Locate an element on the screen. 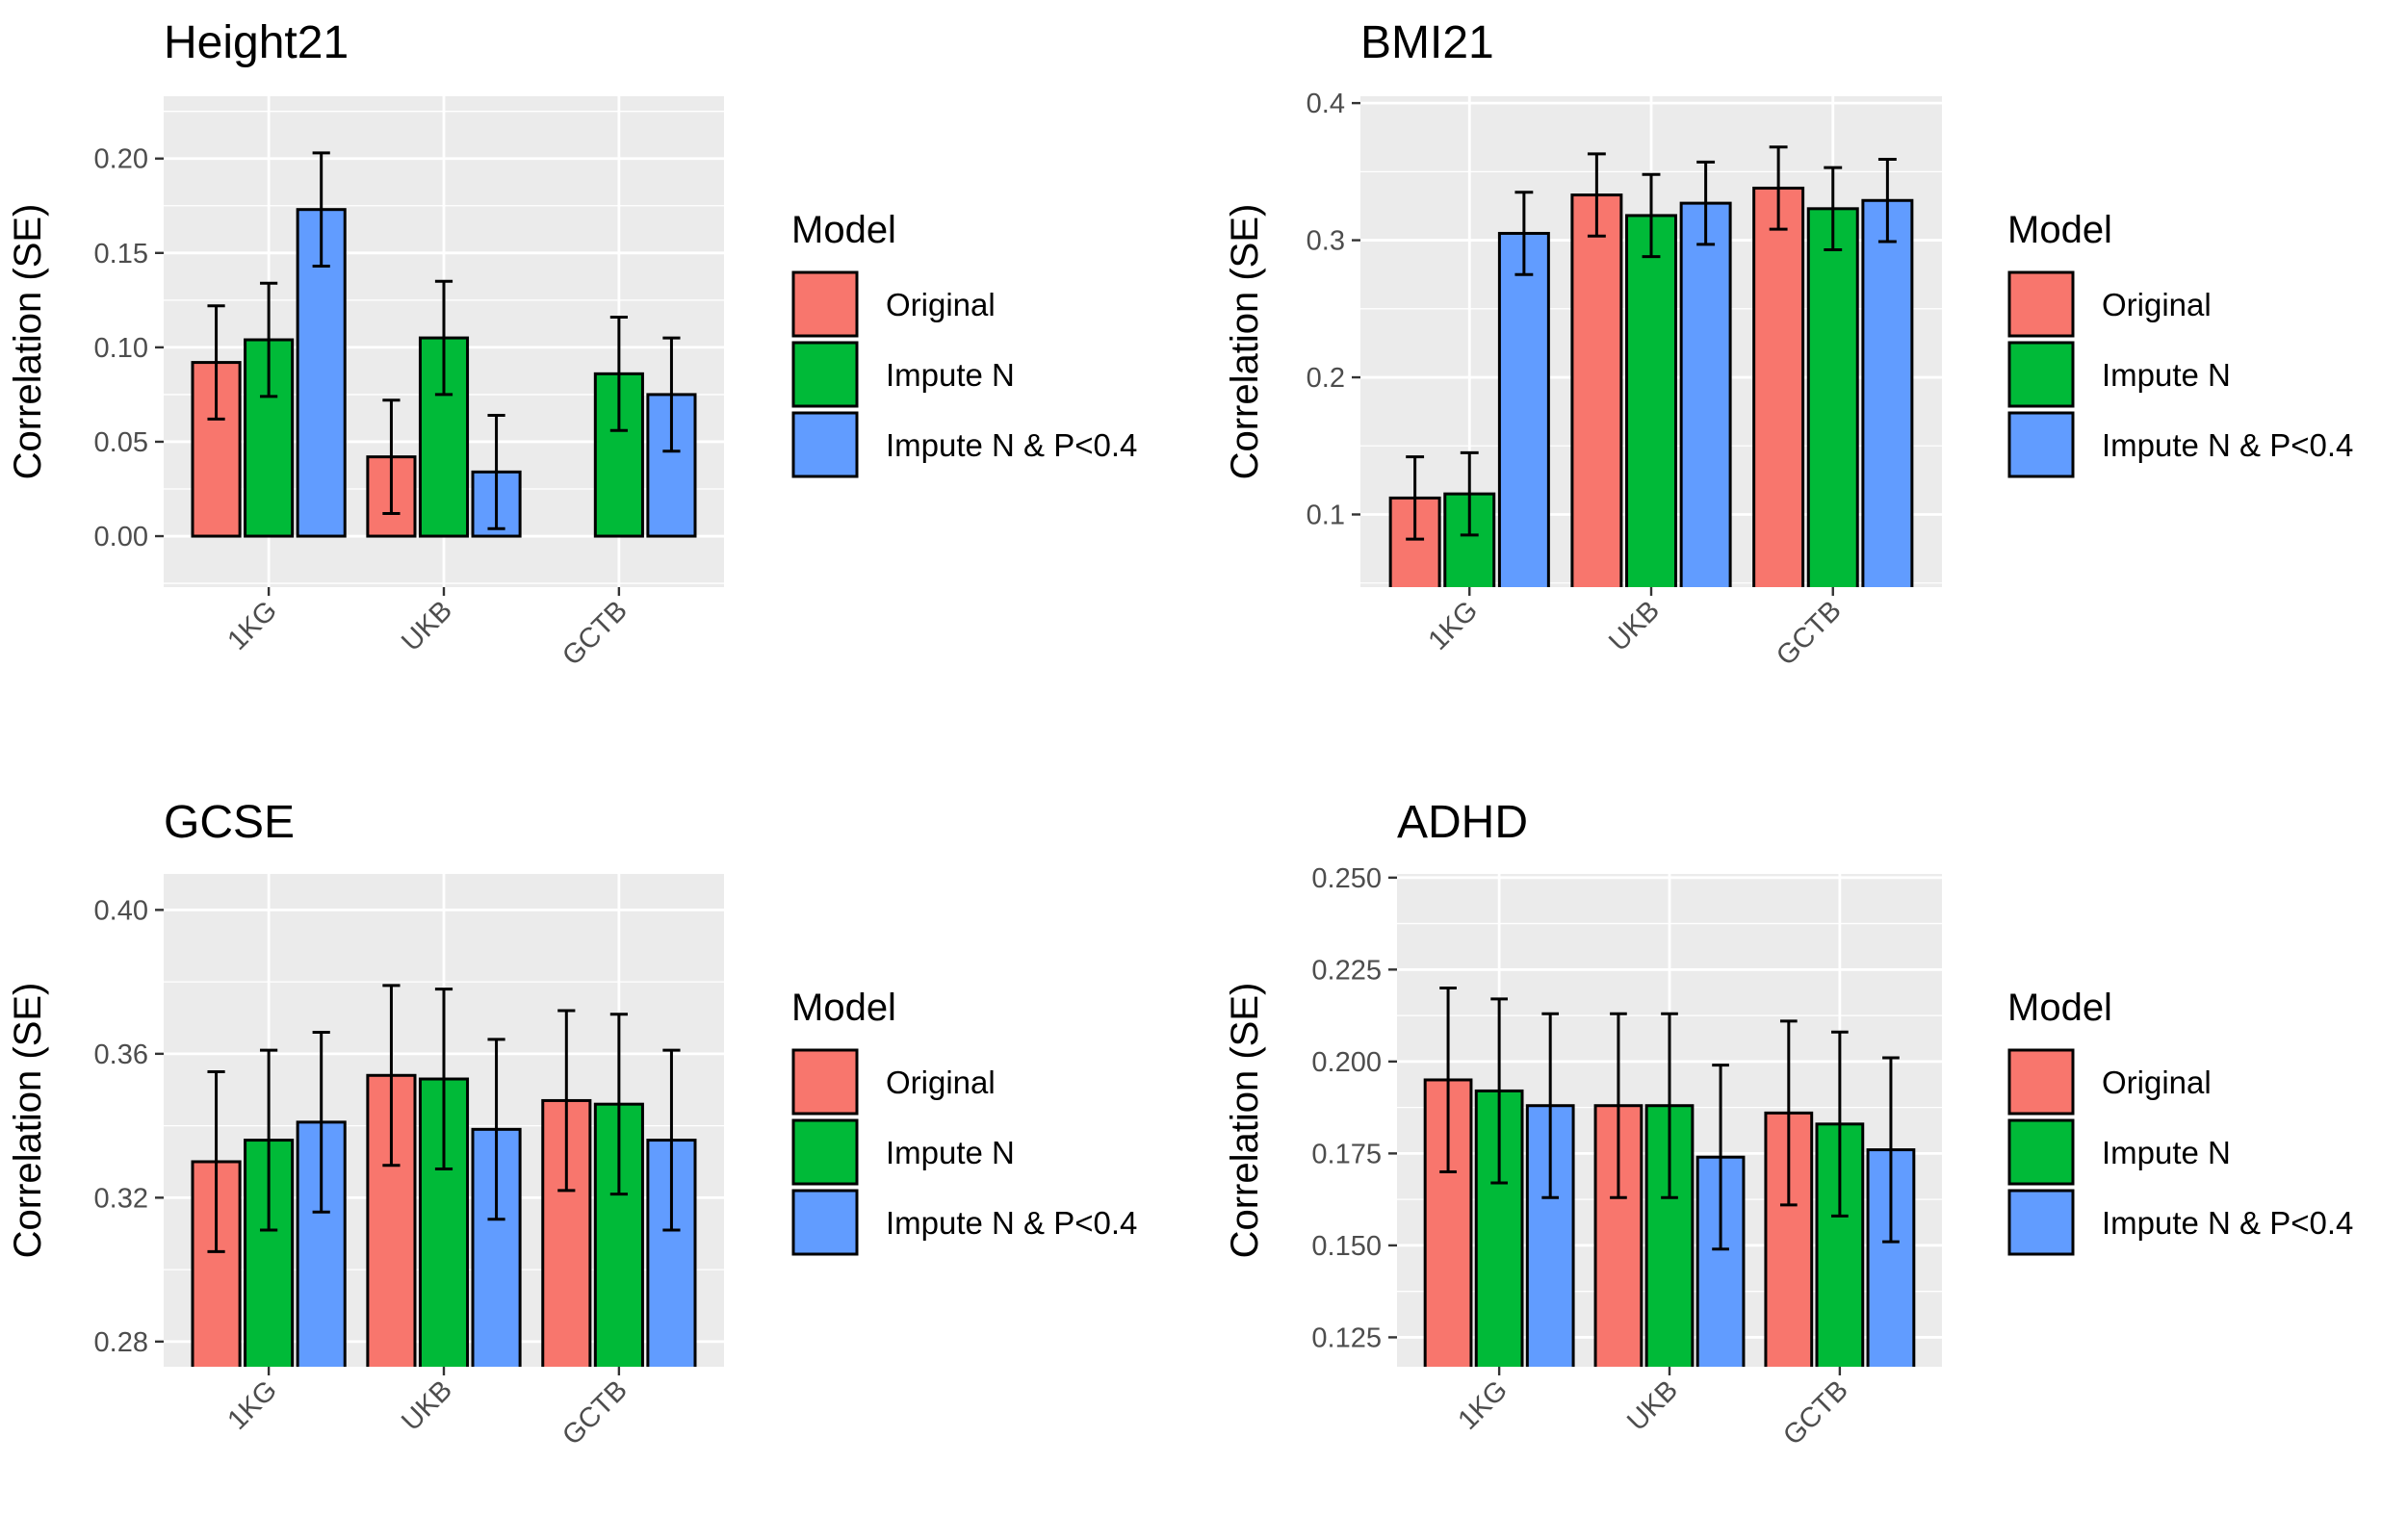 This screenshot has height=1540, width=2407. bar-impute-n-ukb is located at coordinates (1651, 400).